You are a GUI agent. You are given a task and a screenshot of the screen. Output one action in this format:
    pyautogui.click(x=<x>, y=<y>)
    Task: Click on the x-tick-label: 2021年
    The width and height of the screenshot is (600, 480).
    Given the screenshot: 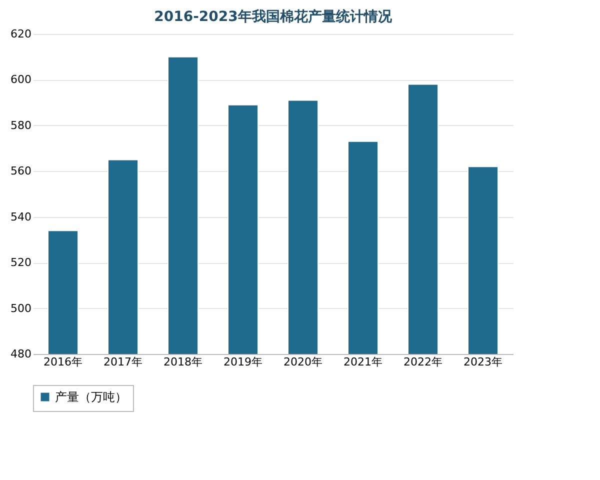 What is the action you would take?
    pyautogui.click(x=363, y=362)
    